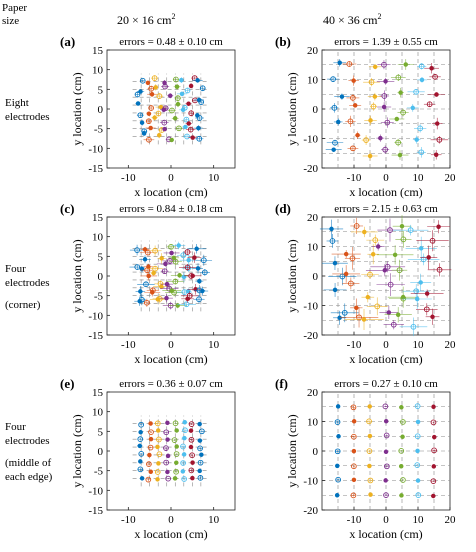 This screenshot has height=552, width=476. I want to click on paper-size-label-line1: Paper, so click(15, 8).